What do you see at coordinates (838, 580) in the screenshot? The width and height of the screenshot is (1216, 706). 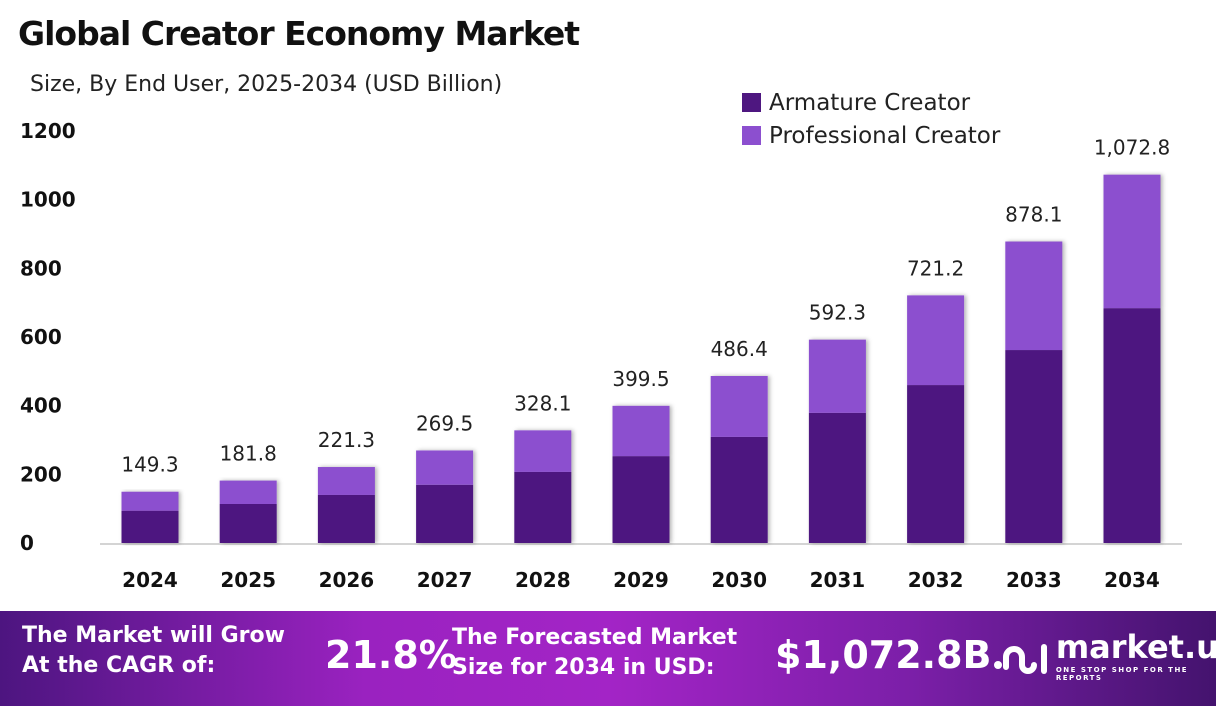 I see `x-tick-label: 2031` at bounding box center [838, 580].